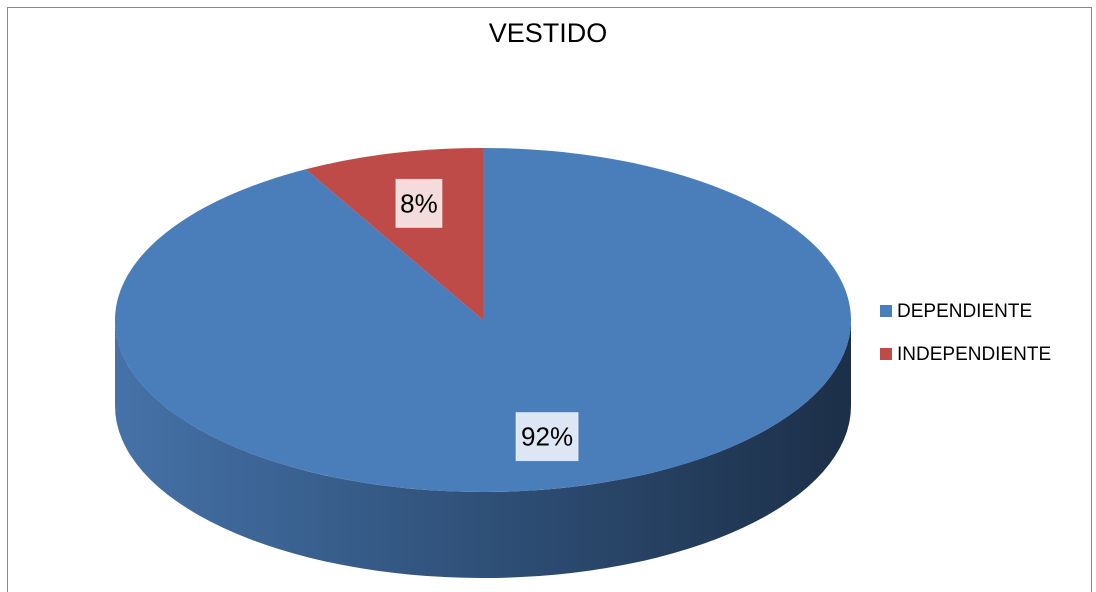 The image size is (1096, 592). I want to click on legend-label: DEPENDIENTE, so click(964, 311).